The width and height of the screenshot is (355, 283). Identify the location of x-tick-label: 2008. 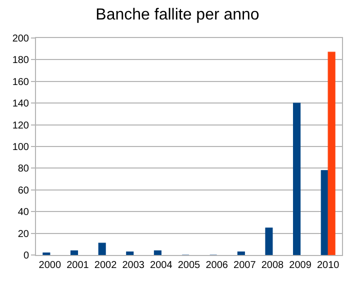
(272, 265).